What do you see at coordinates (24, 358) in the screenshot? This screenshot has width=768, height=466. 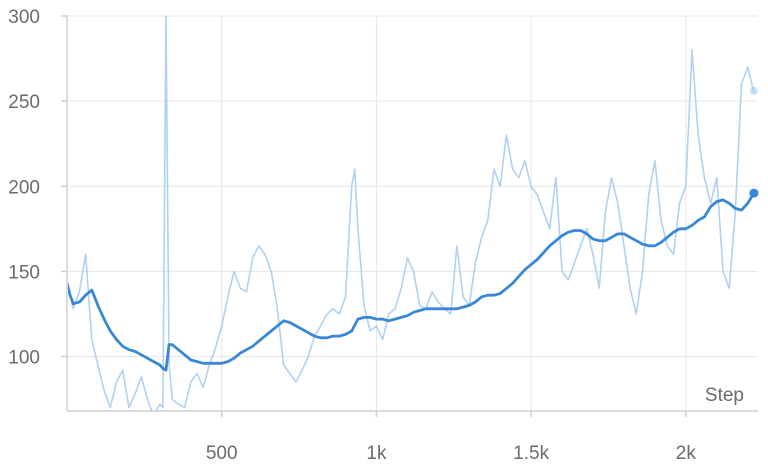 I see `y-tick-label: 100` at bounding box center [24, 358].